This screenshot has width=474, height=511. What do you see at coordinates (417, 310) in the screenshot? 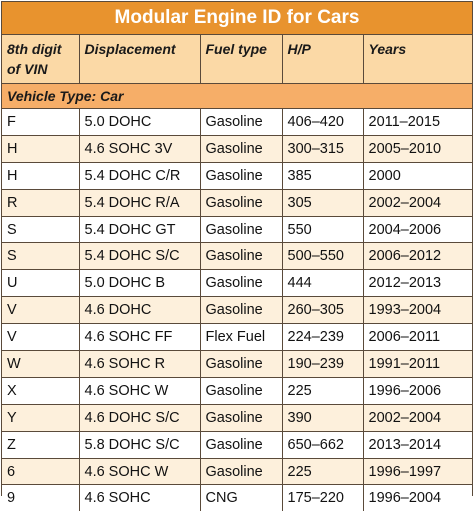
I see `years-cell: 1993–2004` at bounding box center [417, 310].